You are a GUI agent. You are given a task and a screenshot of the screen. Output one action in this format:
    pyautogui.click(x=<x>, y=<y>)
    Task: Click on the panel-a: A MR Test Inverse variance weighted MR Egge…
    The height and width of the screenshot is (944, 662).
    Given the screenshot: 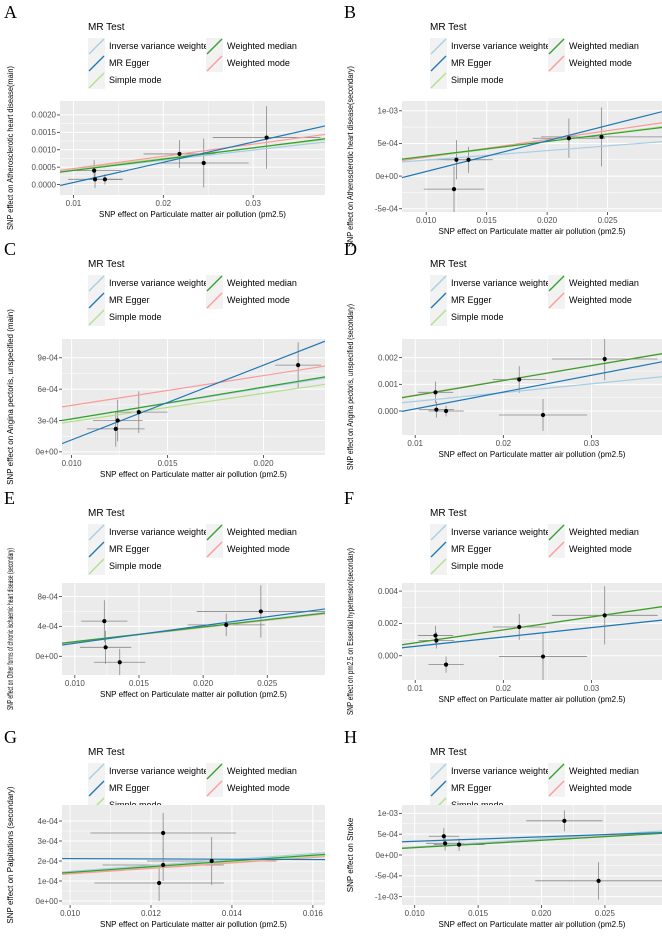 What is the action you would take?
    pyautogui.click(x=164, y=116)
    